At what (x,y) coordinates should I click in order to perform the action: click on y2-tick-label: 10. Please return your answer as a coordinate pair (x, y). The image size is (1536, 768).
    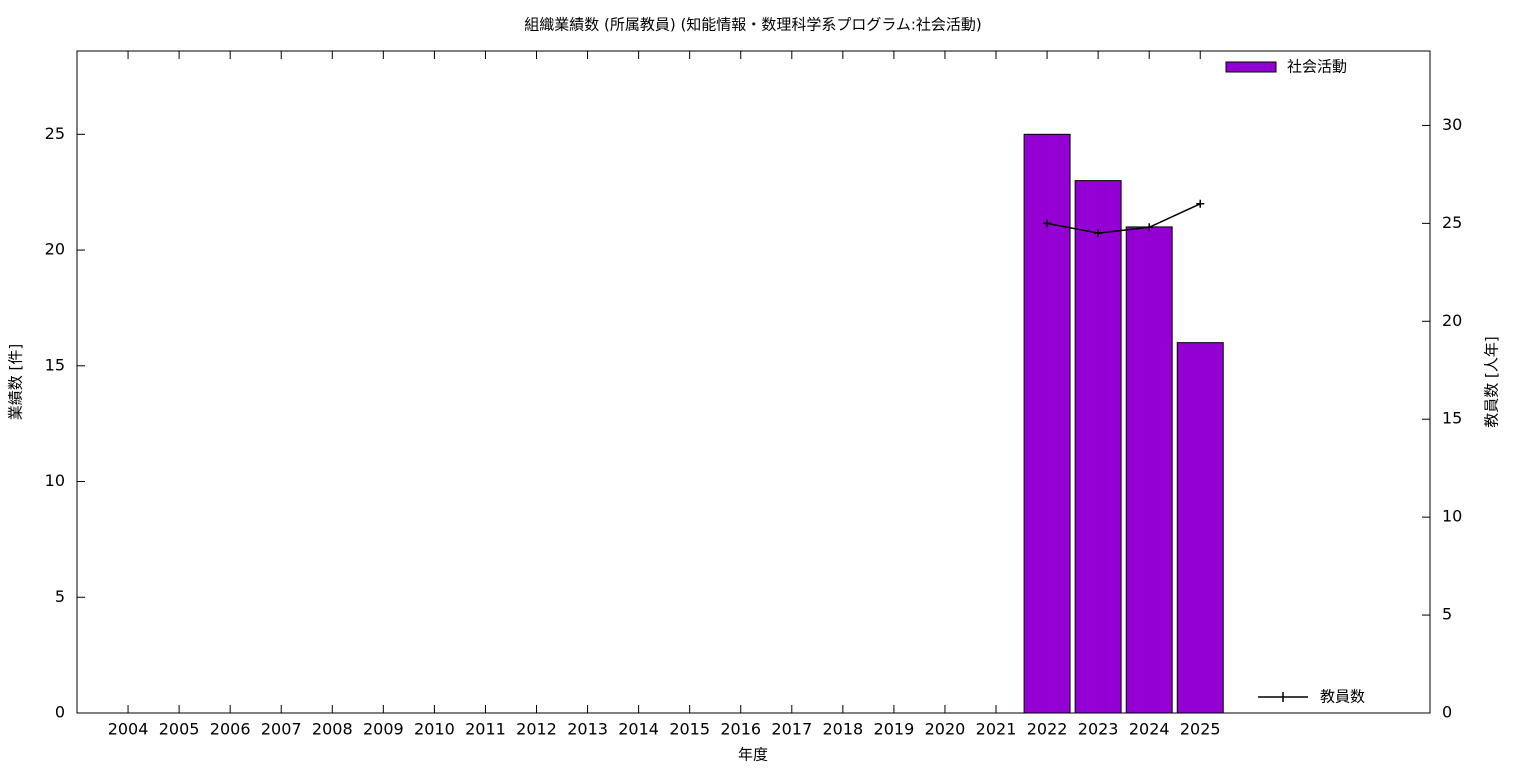
    Looking at the image, I should click on (1452, 516).